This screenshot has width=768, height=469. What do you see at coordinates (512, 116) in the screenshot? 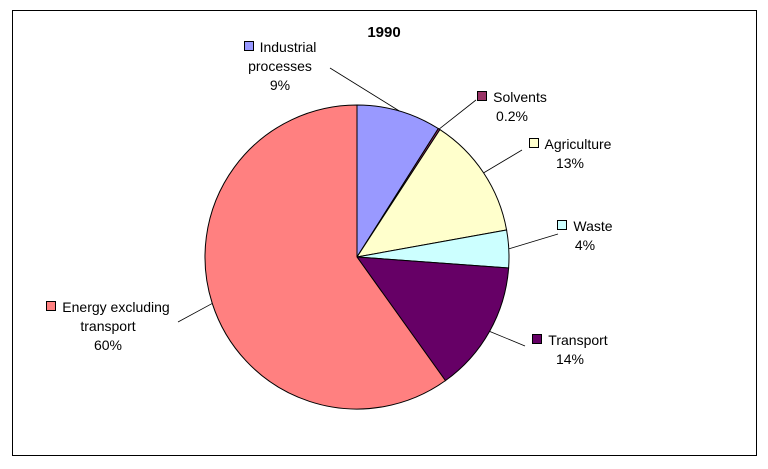
I see `value-label: 0.2%` at bounding box center [512, 116].